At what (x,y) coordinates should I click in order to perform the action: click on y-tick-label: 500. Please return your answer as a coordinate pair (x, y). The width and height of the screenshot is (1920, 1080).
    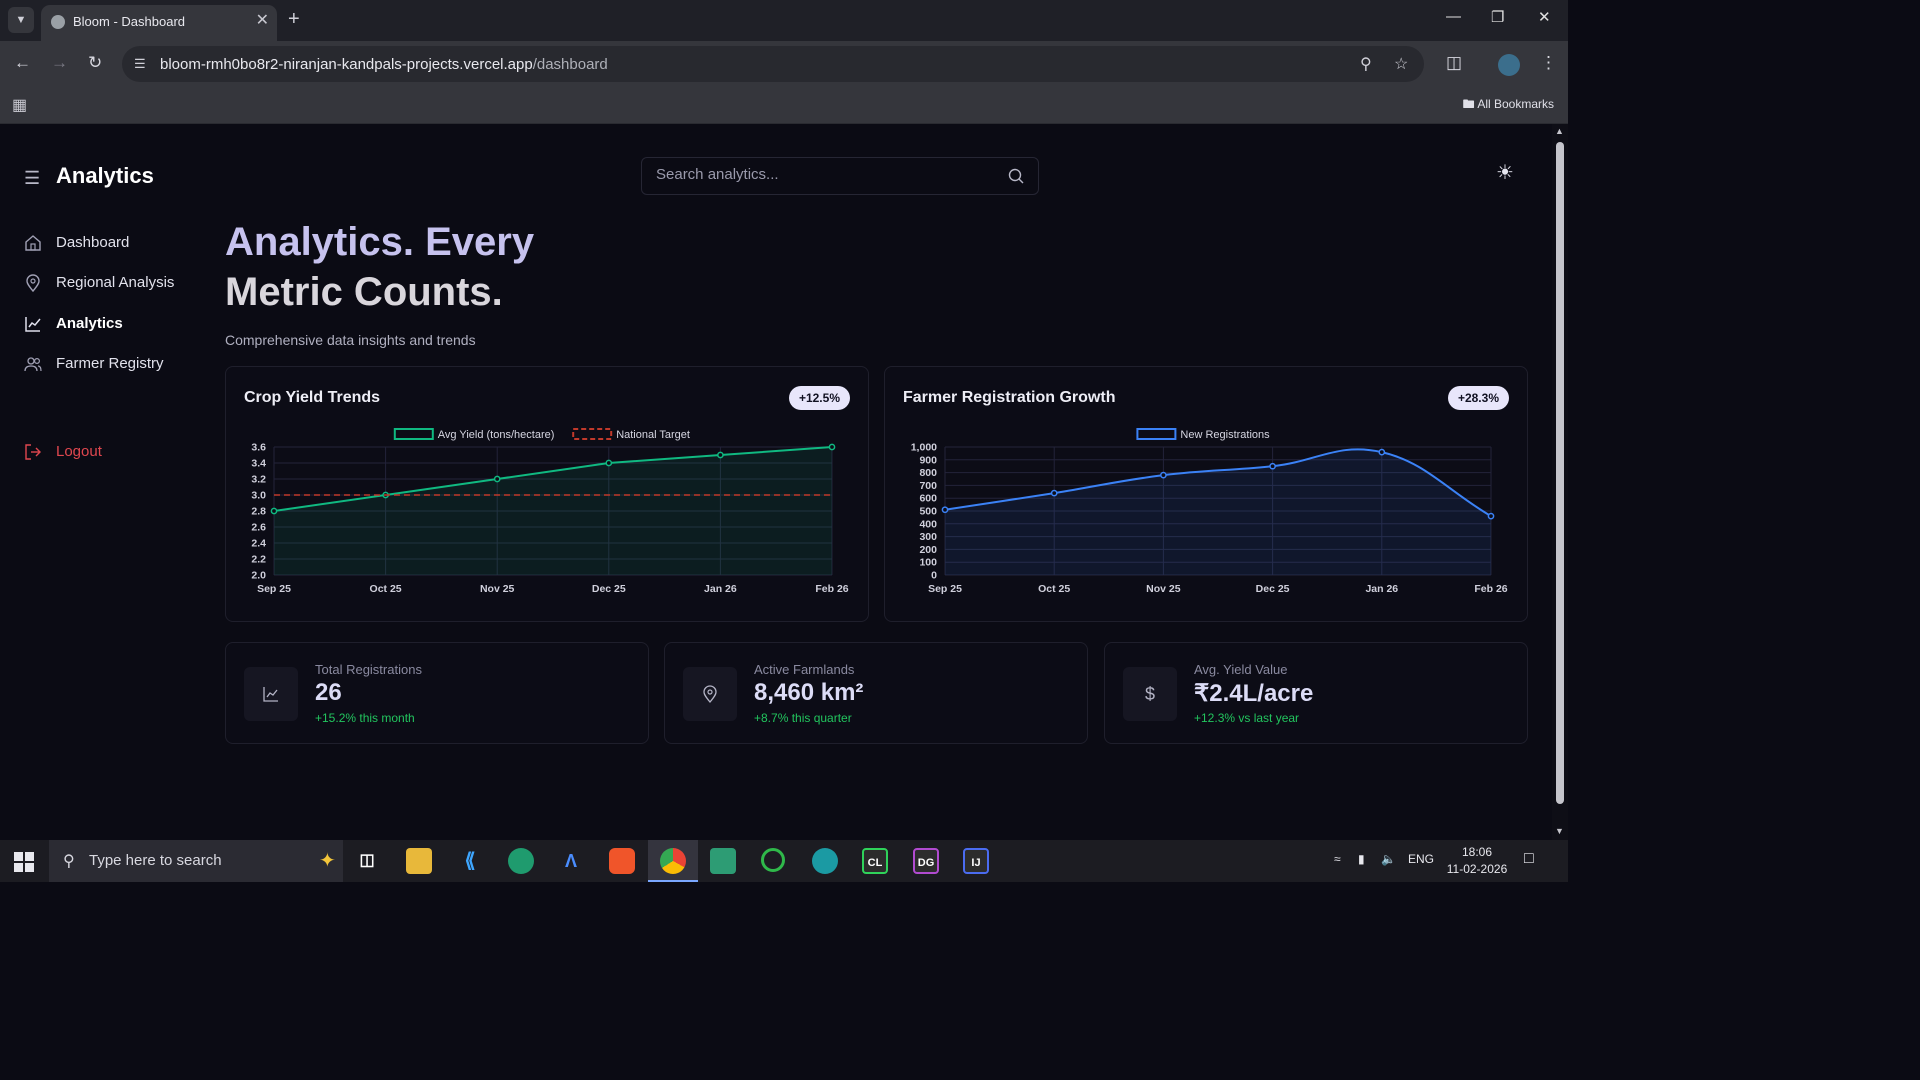
    Looking at the image, I should click on (928, 512).